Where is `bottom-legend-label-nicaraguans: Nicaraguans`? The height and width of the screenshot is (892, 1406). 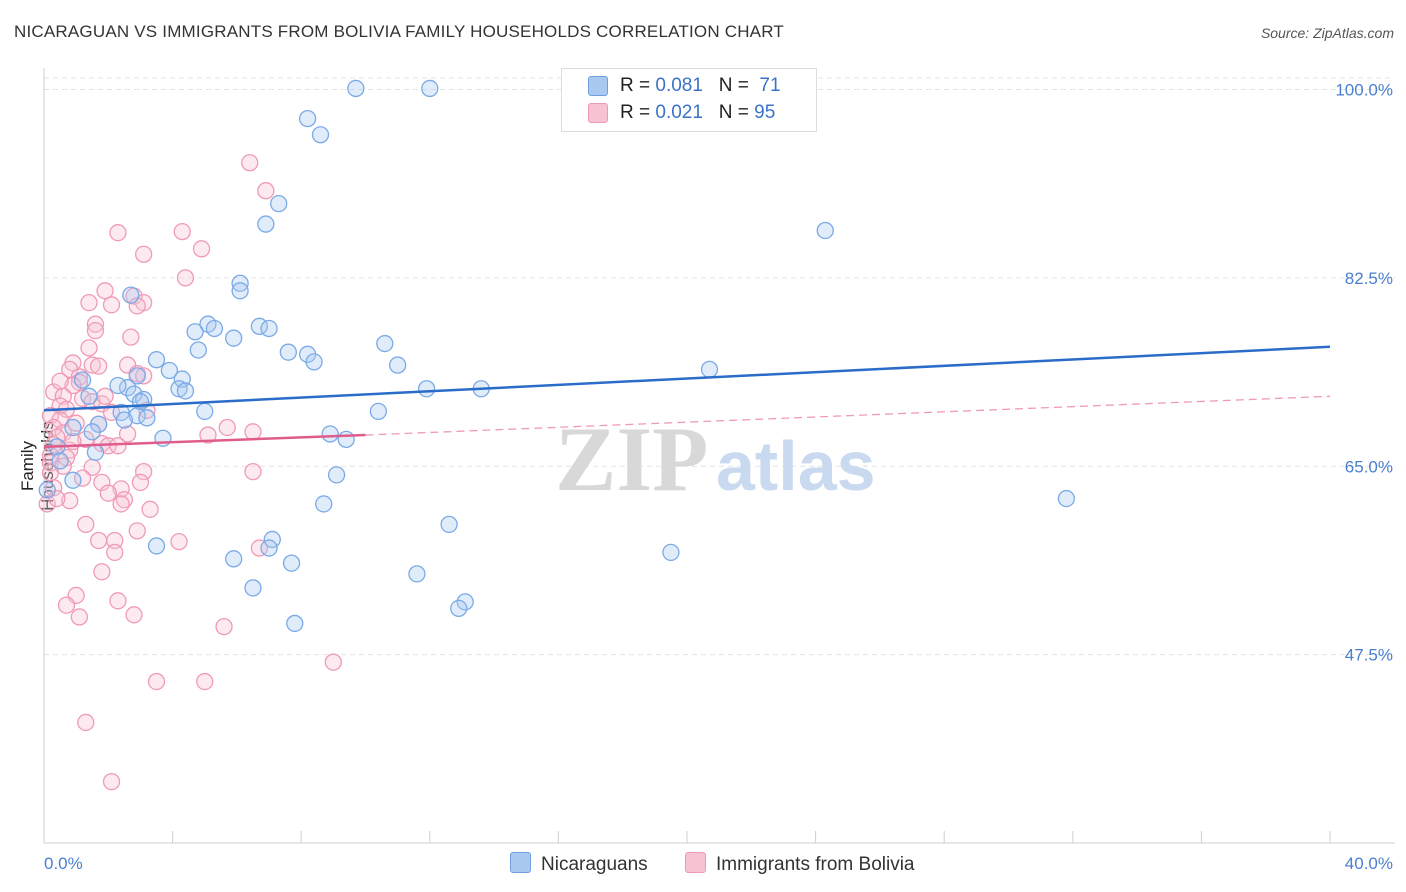
bottom-legend-label-nicaraguans: Nicaraguans is located at coordinates (594, 864).